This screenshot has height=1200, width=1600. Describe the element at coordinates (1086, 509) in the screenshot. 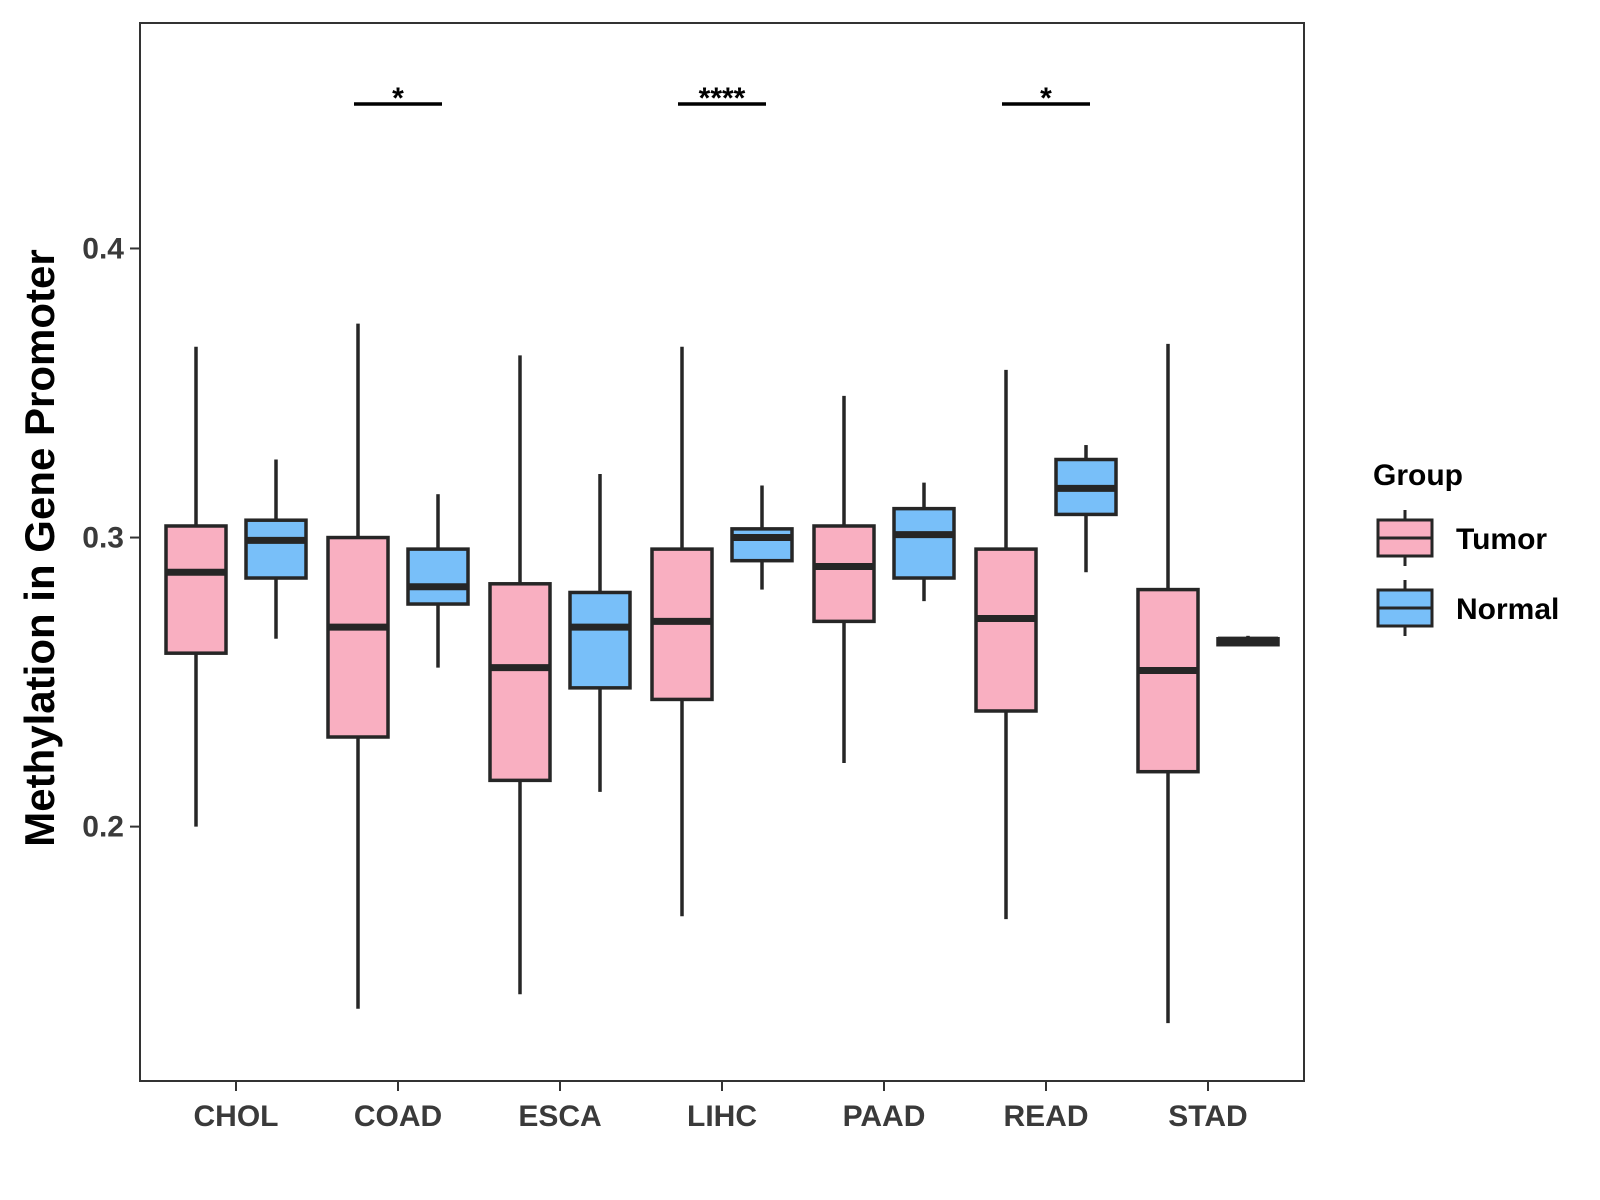

I see `box-normal-read` at that location.